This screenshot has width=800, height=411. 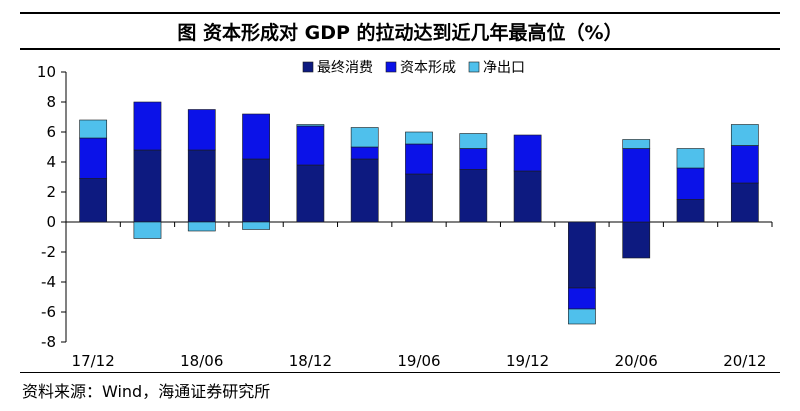 What do you see at coordinates (51, 102) in the screenshot?
I see `y-tick-label: 8` at bounding box center [51, 102].